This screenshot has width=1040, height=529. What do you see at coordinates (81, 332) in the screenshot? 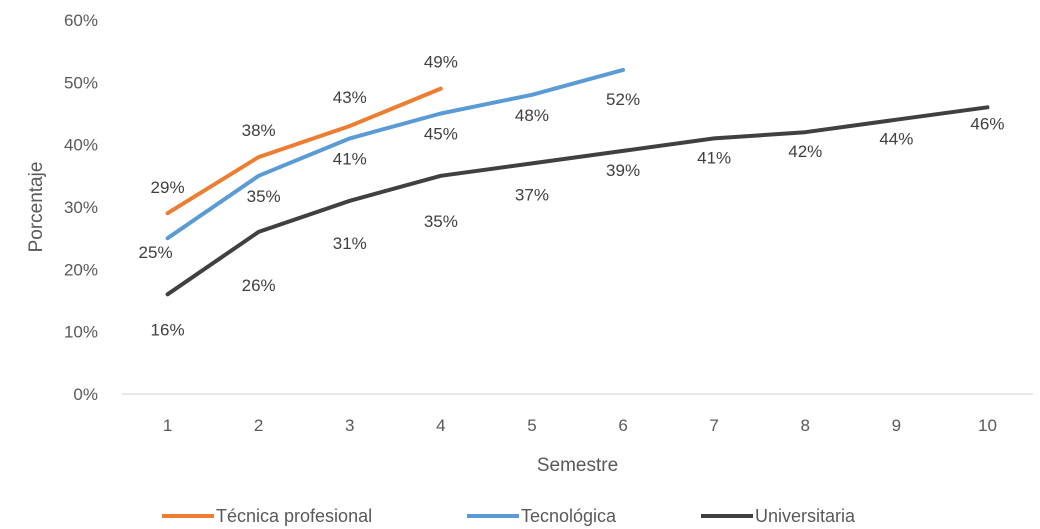
I see `y-tick-label: 10%` at bounding box center [81, 332].